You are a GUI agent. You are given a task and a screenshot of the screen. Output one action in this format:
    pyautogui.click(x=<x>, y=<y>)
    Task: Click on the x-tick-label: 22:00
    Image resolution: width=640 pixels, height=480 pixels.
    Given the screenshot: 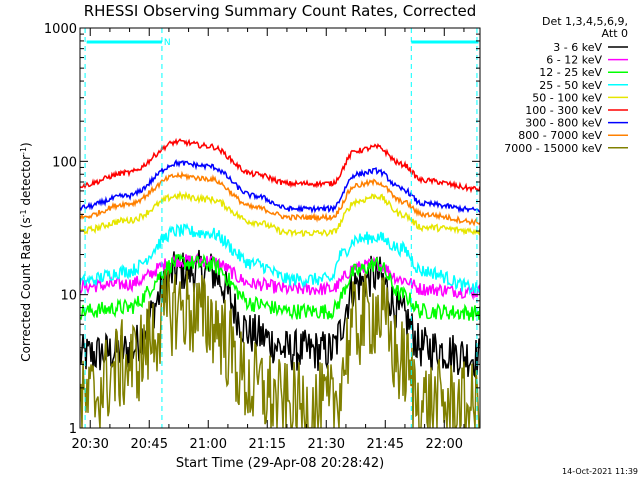 What is the action you would take?
    pyautogui.click(x=444, y=444)
    